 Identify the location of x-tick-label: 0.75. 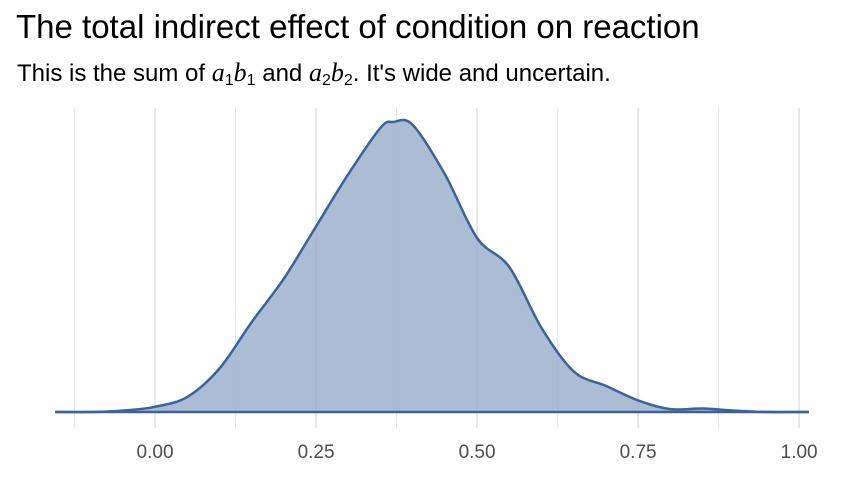
(638, 452).